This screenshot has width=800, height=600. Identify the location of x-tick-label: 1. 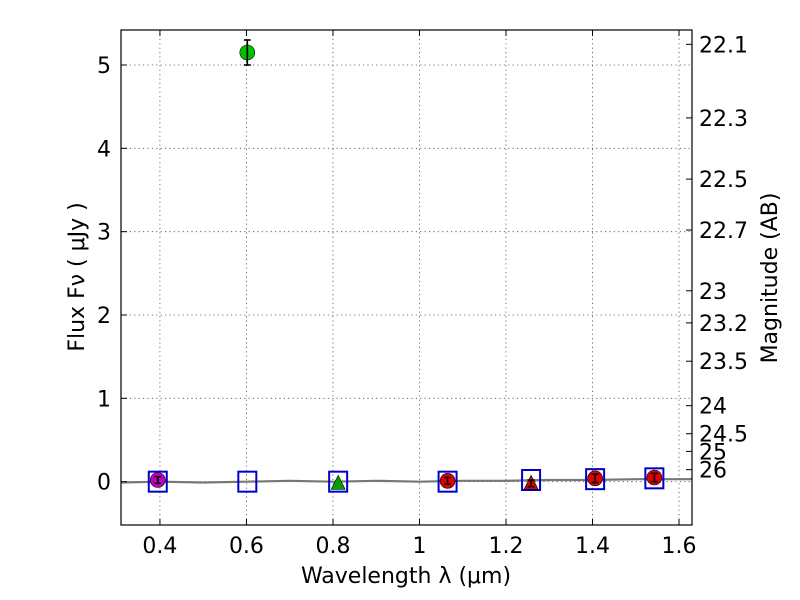
(419, 546).